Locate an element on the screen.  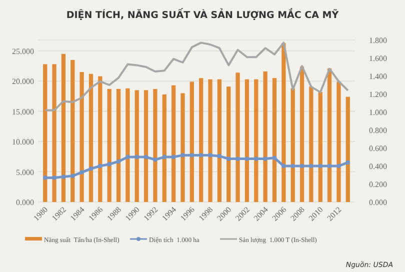
y2-tick-label: 0.800 is located at coordinates (378, 130).